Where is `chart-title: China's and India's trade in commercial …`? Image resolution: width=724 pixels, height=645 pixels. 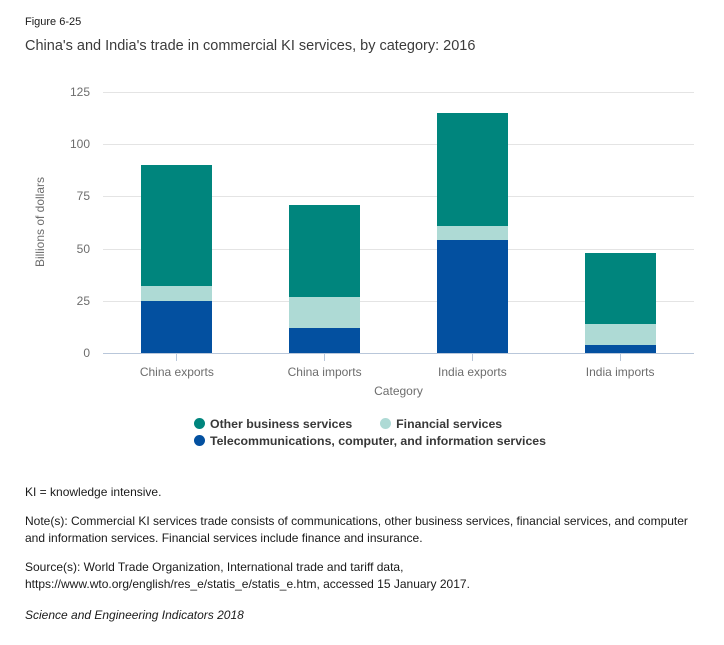 chart-title: China's and India's trade in commercial … is located at coordinates (250, 46).